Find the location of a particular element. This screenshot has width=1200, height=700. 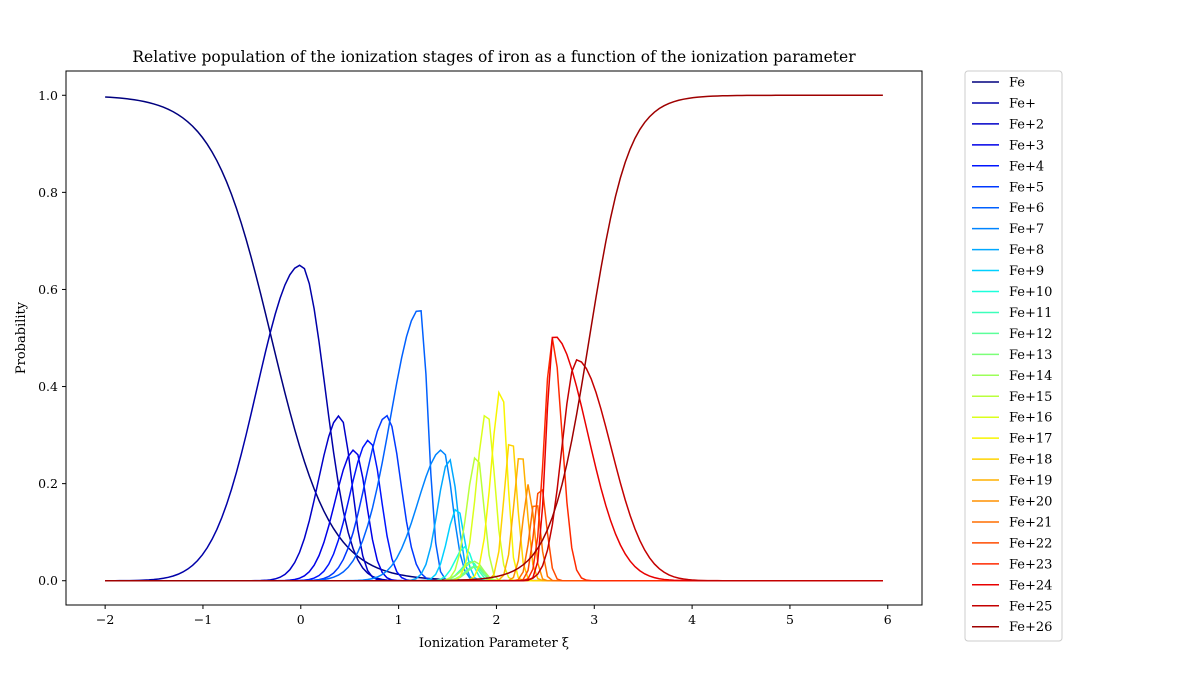

y-tick-label: 0.0 is located at coordinates (48, 580).